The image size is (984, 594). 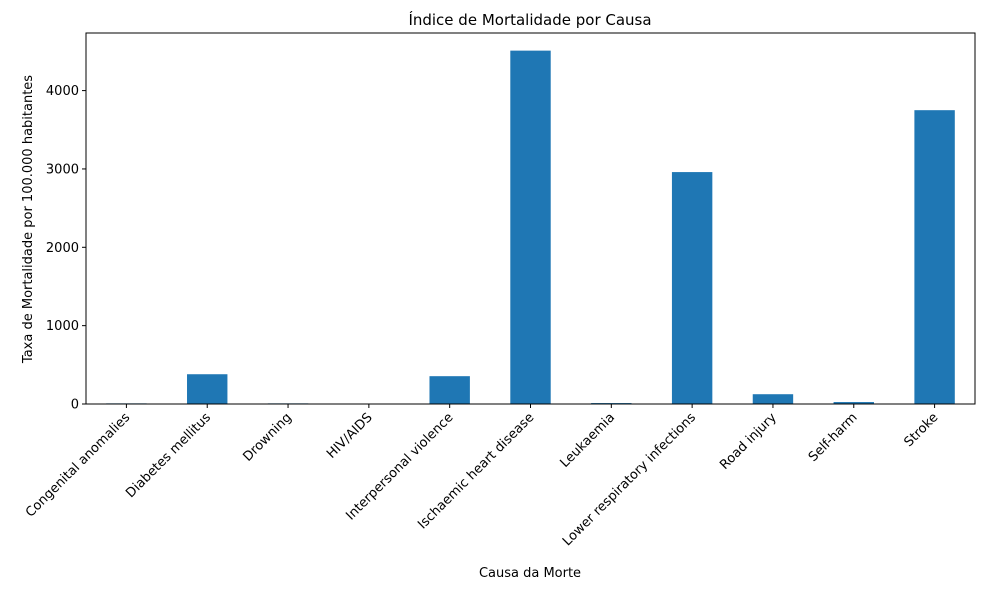 I want to click on x-tick-label: HIV/AIDS, so click(x=350, y=436).